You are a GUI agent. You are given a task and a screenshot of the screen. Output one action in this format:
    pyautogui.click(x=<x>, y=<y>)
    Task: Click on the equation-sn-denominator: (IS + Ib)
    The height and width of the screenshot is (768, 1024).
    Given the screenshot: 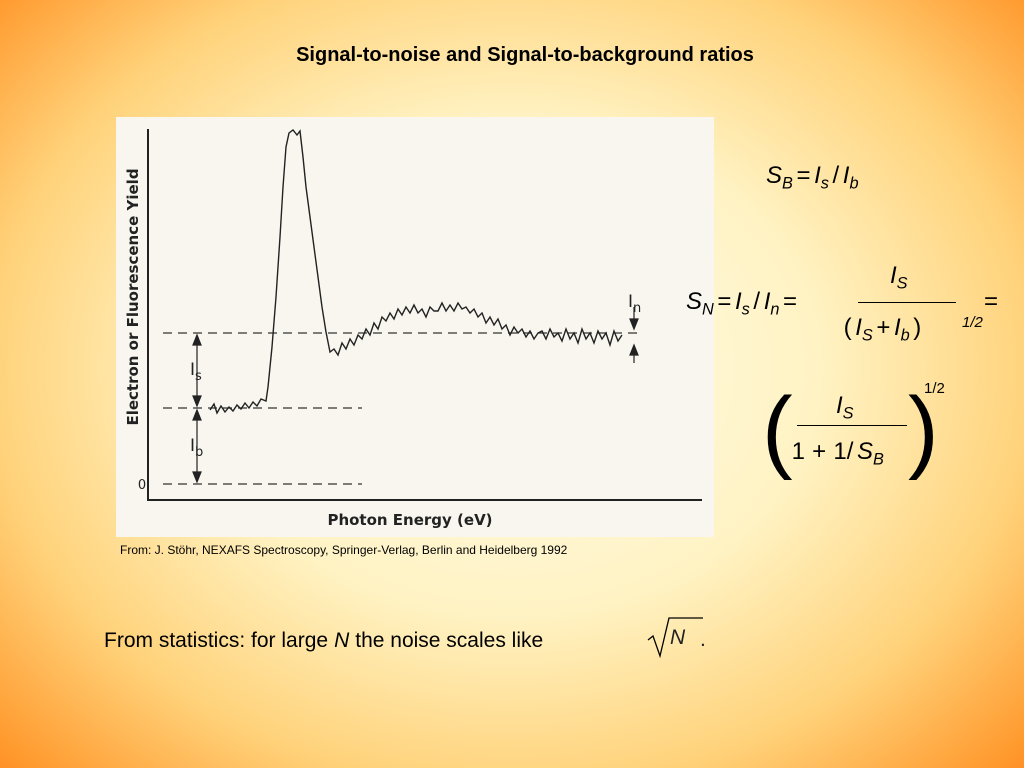 What is the action you would take?
    pyautogui.click(x=882, y=330)
    